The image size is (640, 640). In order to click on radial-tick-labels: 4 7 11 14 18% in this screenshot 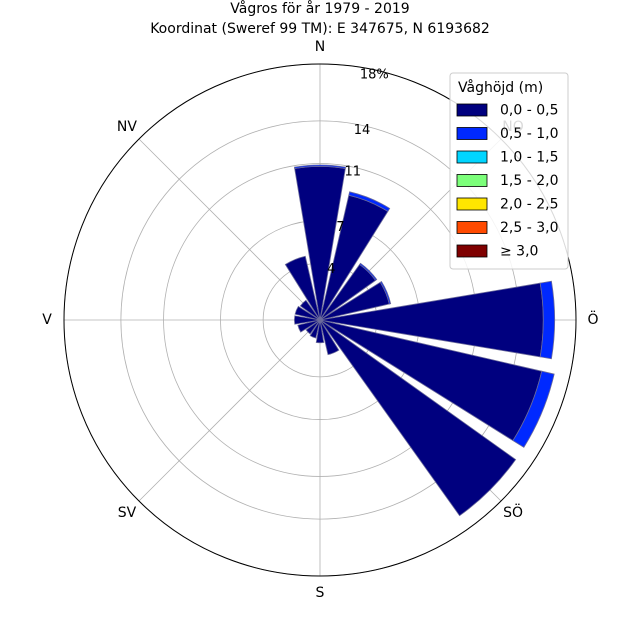, I will do `click(358, 171)`.